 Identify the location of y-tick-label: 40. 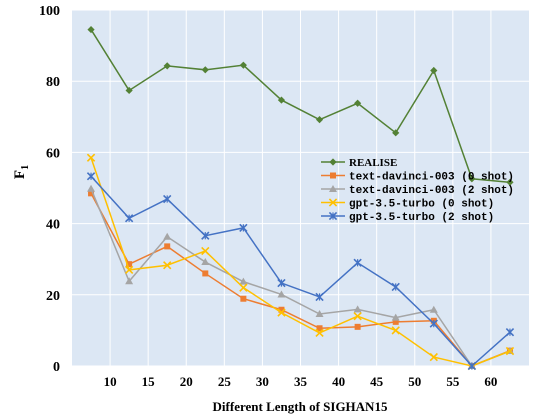
(53, 225).